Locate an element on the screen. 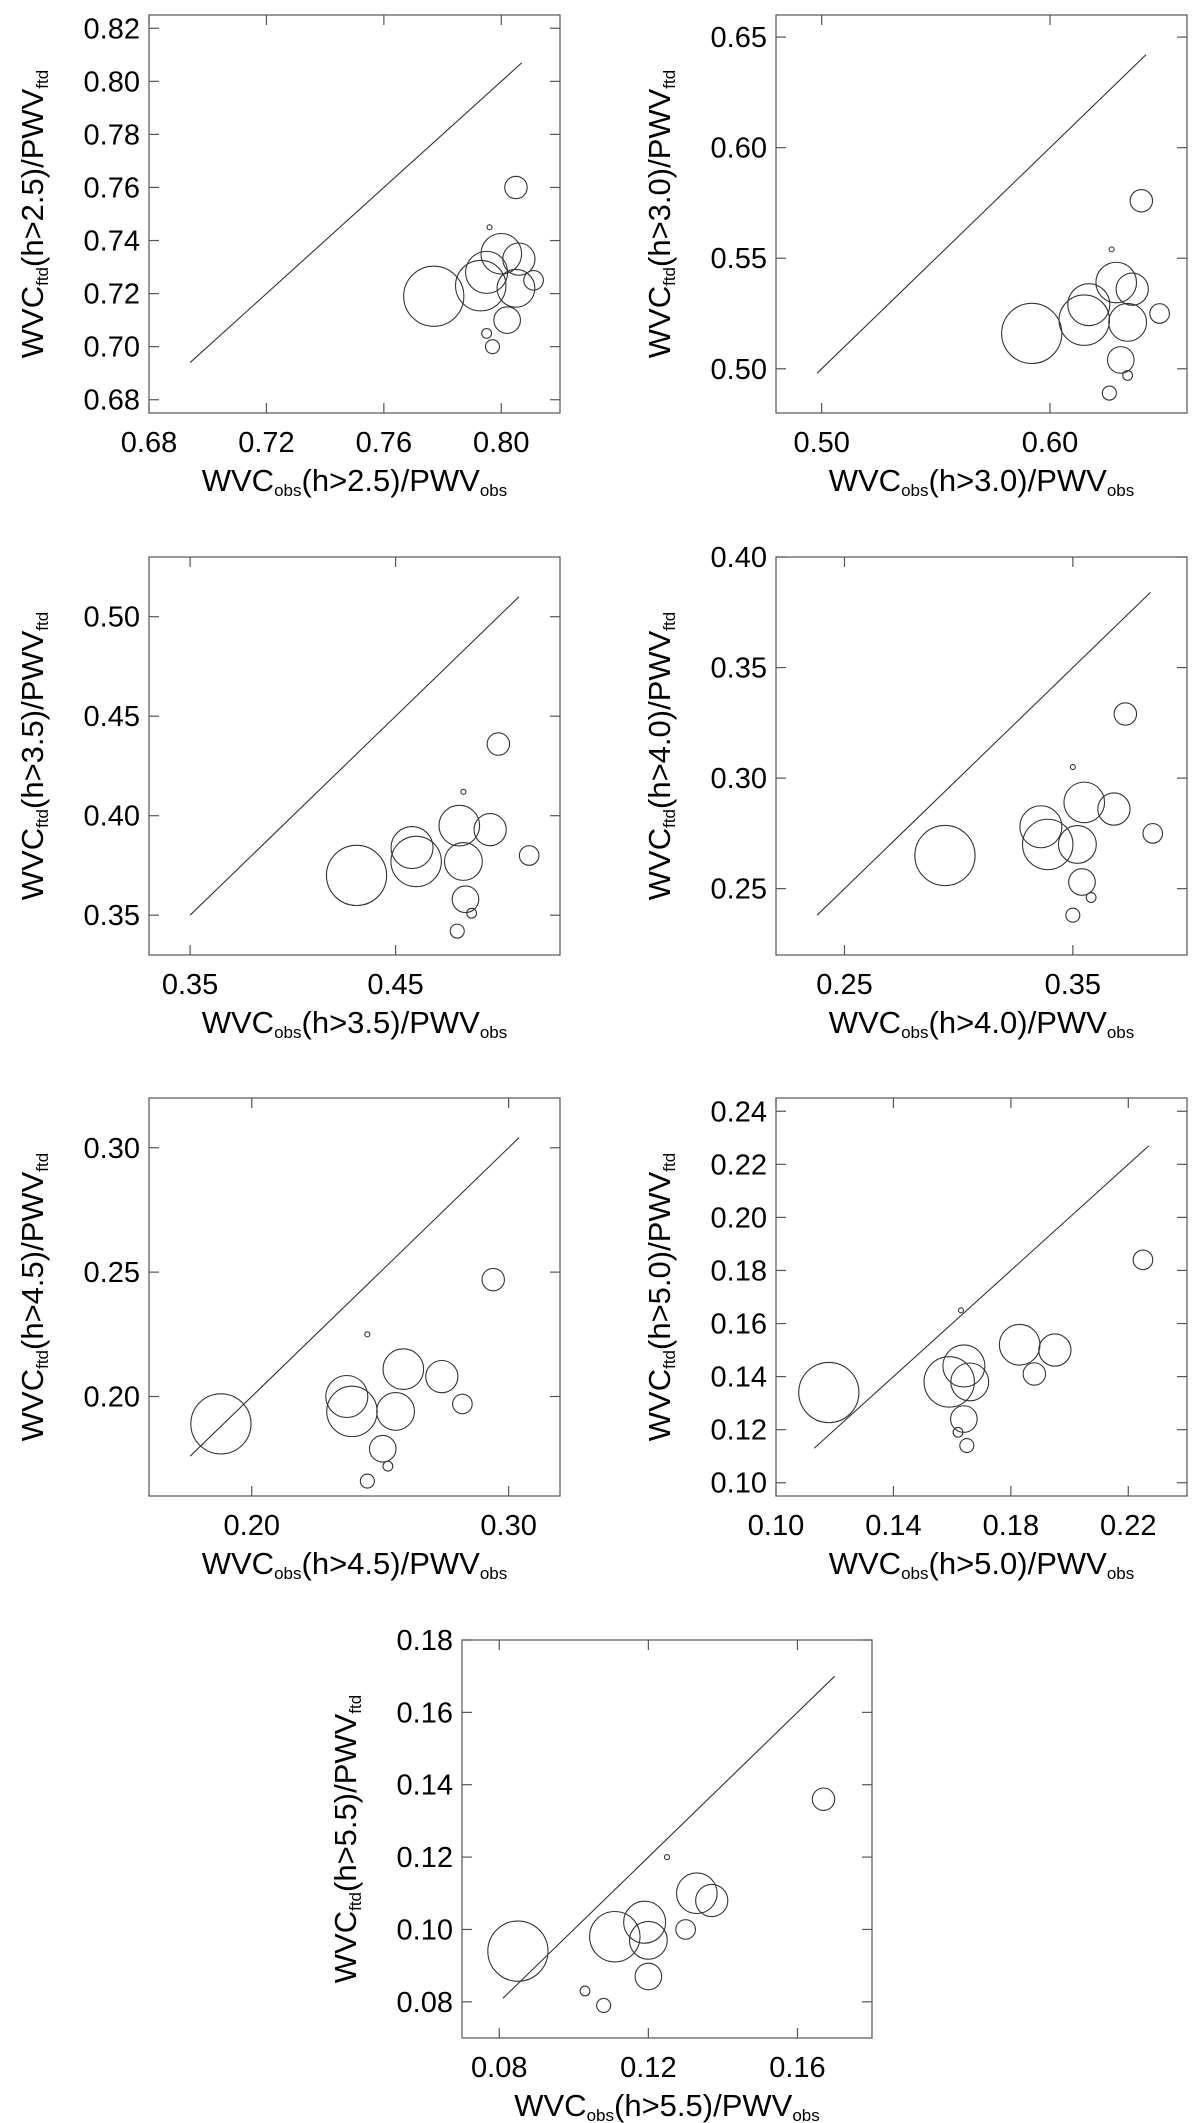 The width and height of the screenshot is (1200, 2123). y-tick-label: 0.30 is located at coordinates (739, 779).